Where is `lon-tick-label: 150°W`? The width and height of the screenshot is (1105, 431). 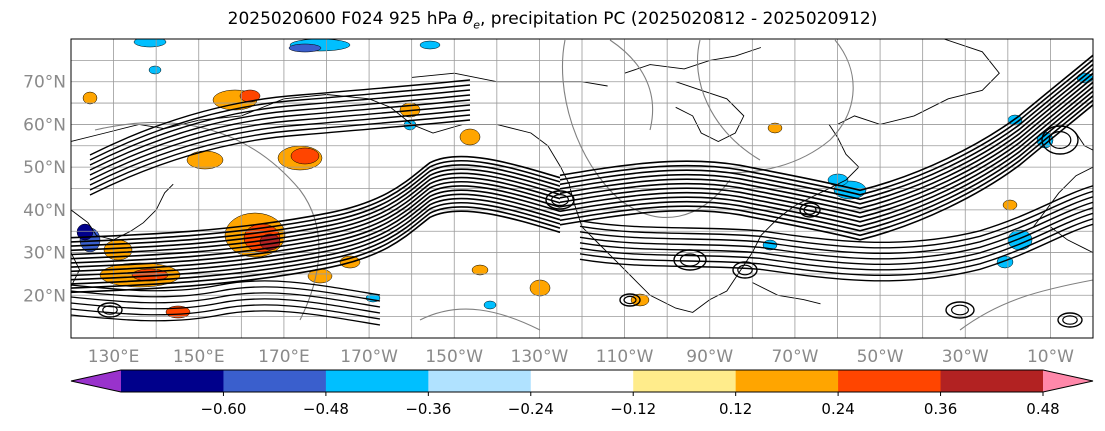 lon-tick-label: 150°W is located at coordinates (454, 357).